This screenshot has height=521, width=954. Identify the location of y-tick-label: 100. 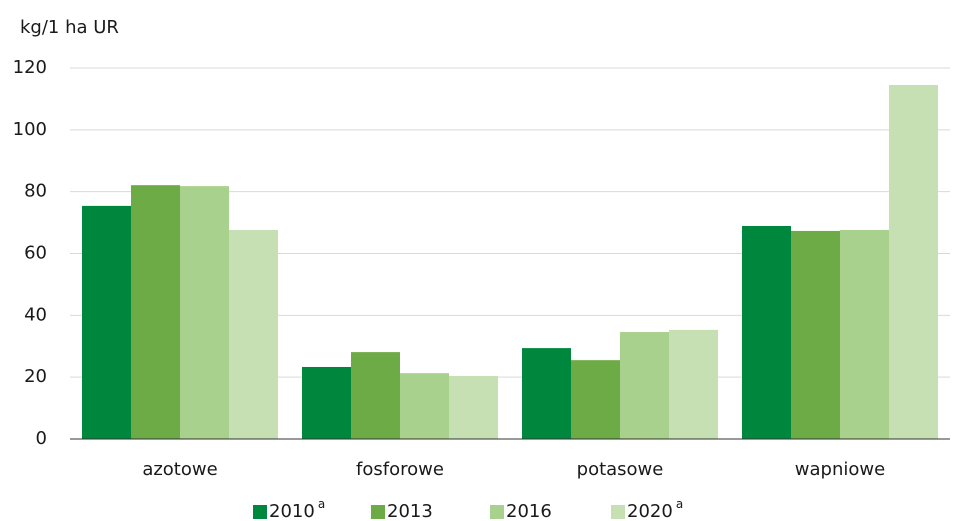
(30, 129).